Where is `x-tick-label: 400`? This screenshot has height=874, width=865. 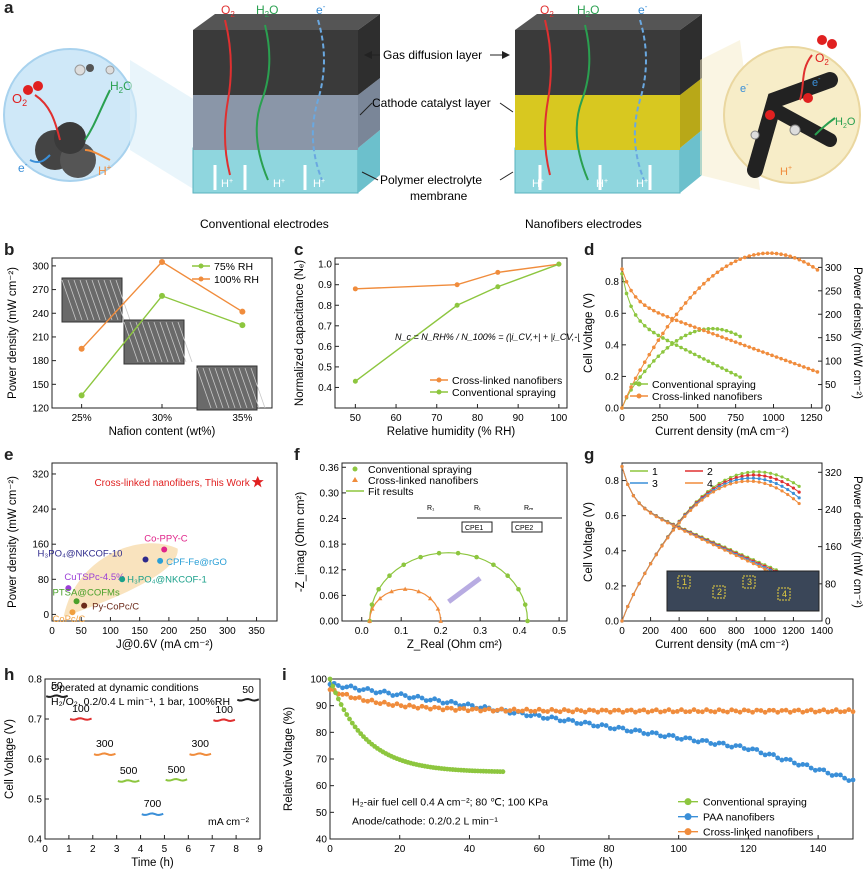
x-tick-label: 400 is located at coordinates (679, 631).